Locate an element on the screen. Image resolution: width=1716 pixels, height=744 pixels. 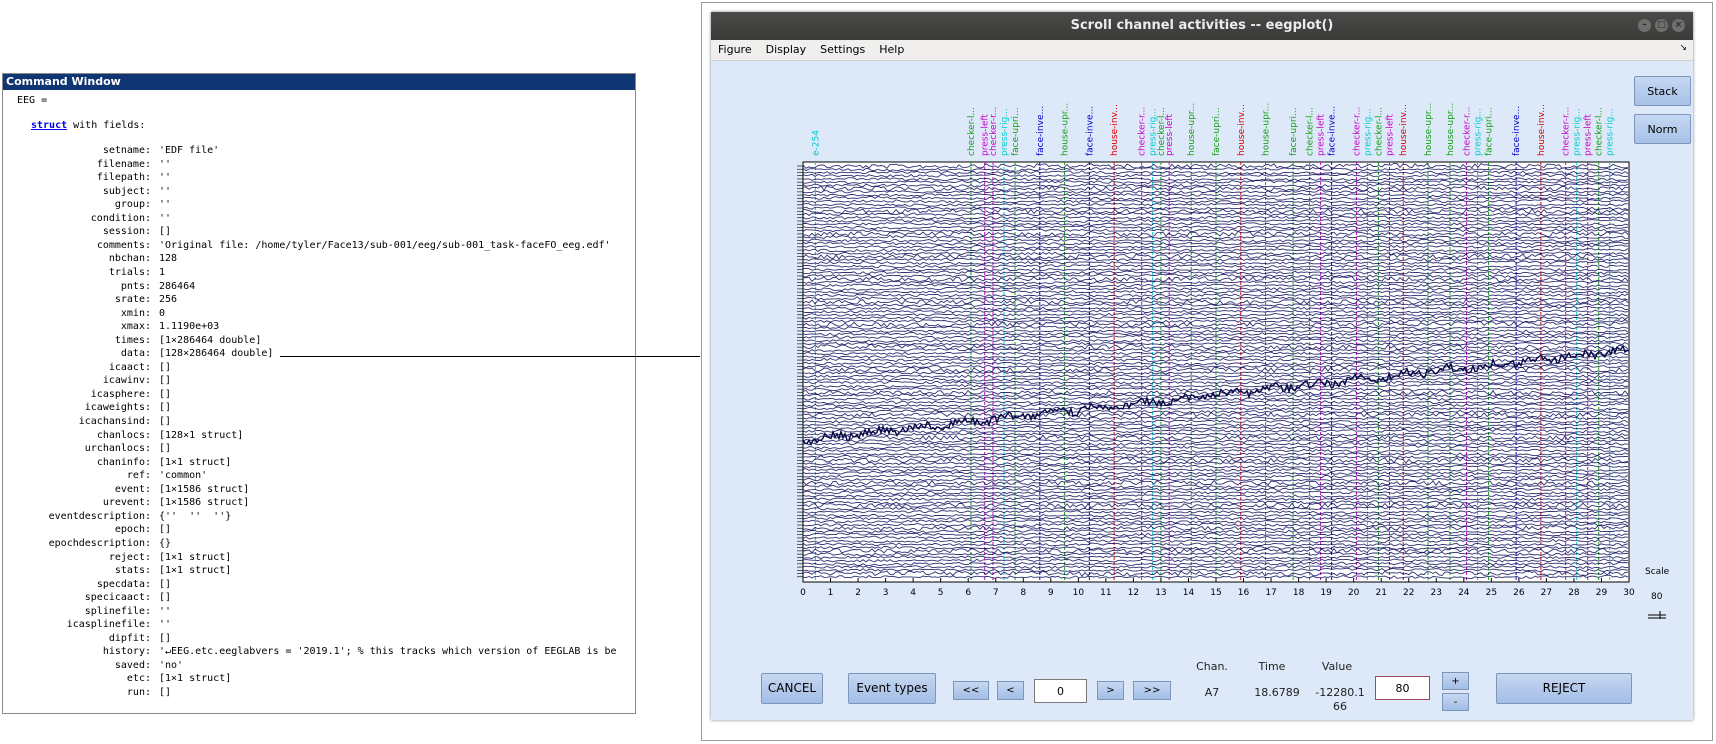
menu-figure: Figure is located at coordinates (735, 49).